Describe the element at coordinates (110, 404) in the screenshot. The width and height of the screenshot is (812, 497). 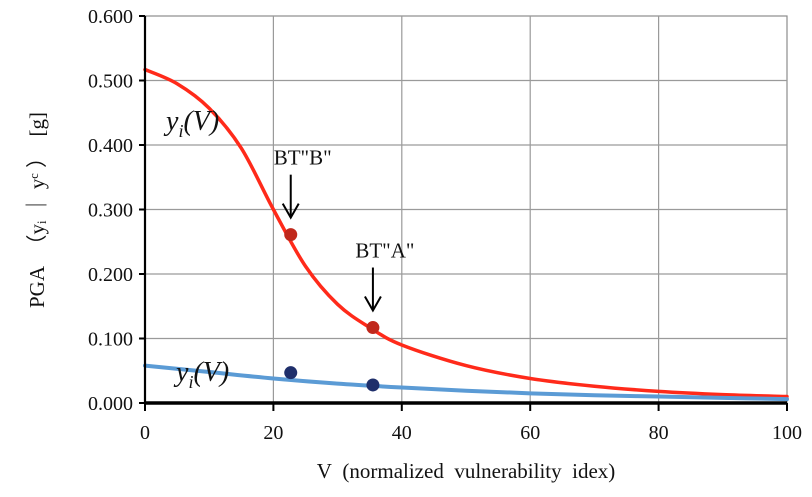
I see `y-tick-label: 0.000` at that location.